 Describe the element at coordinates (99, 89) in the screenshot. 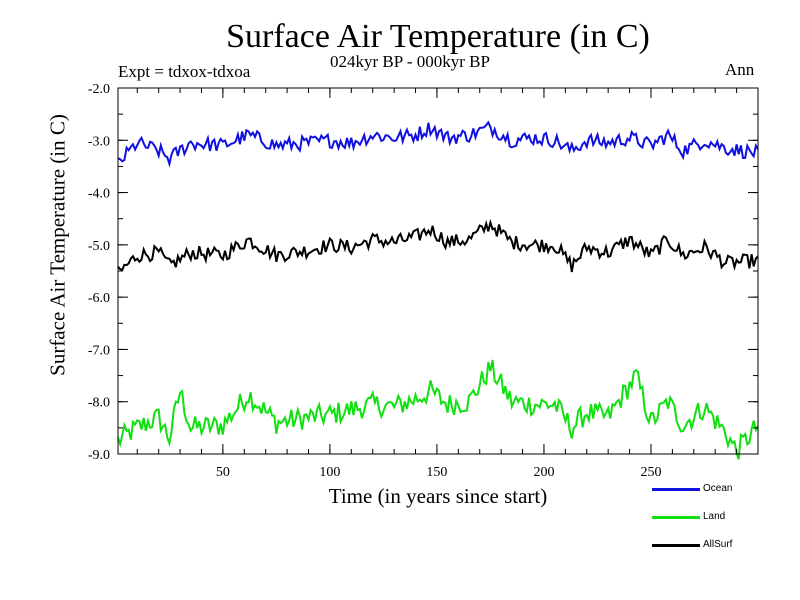

I see `y-tick-label: -2.0` at that location.